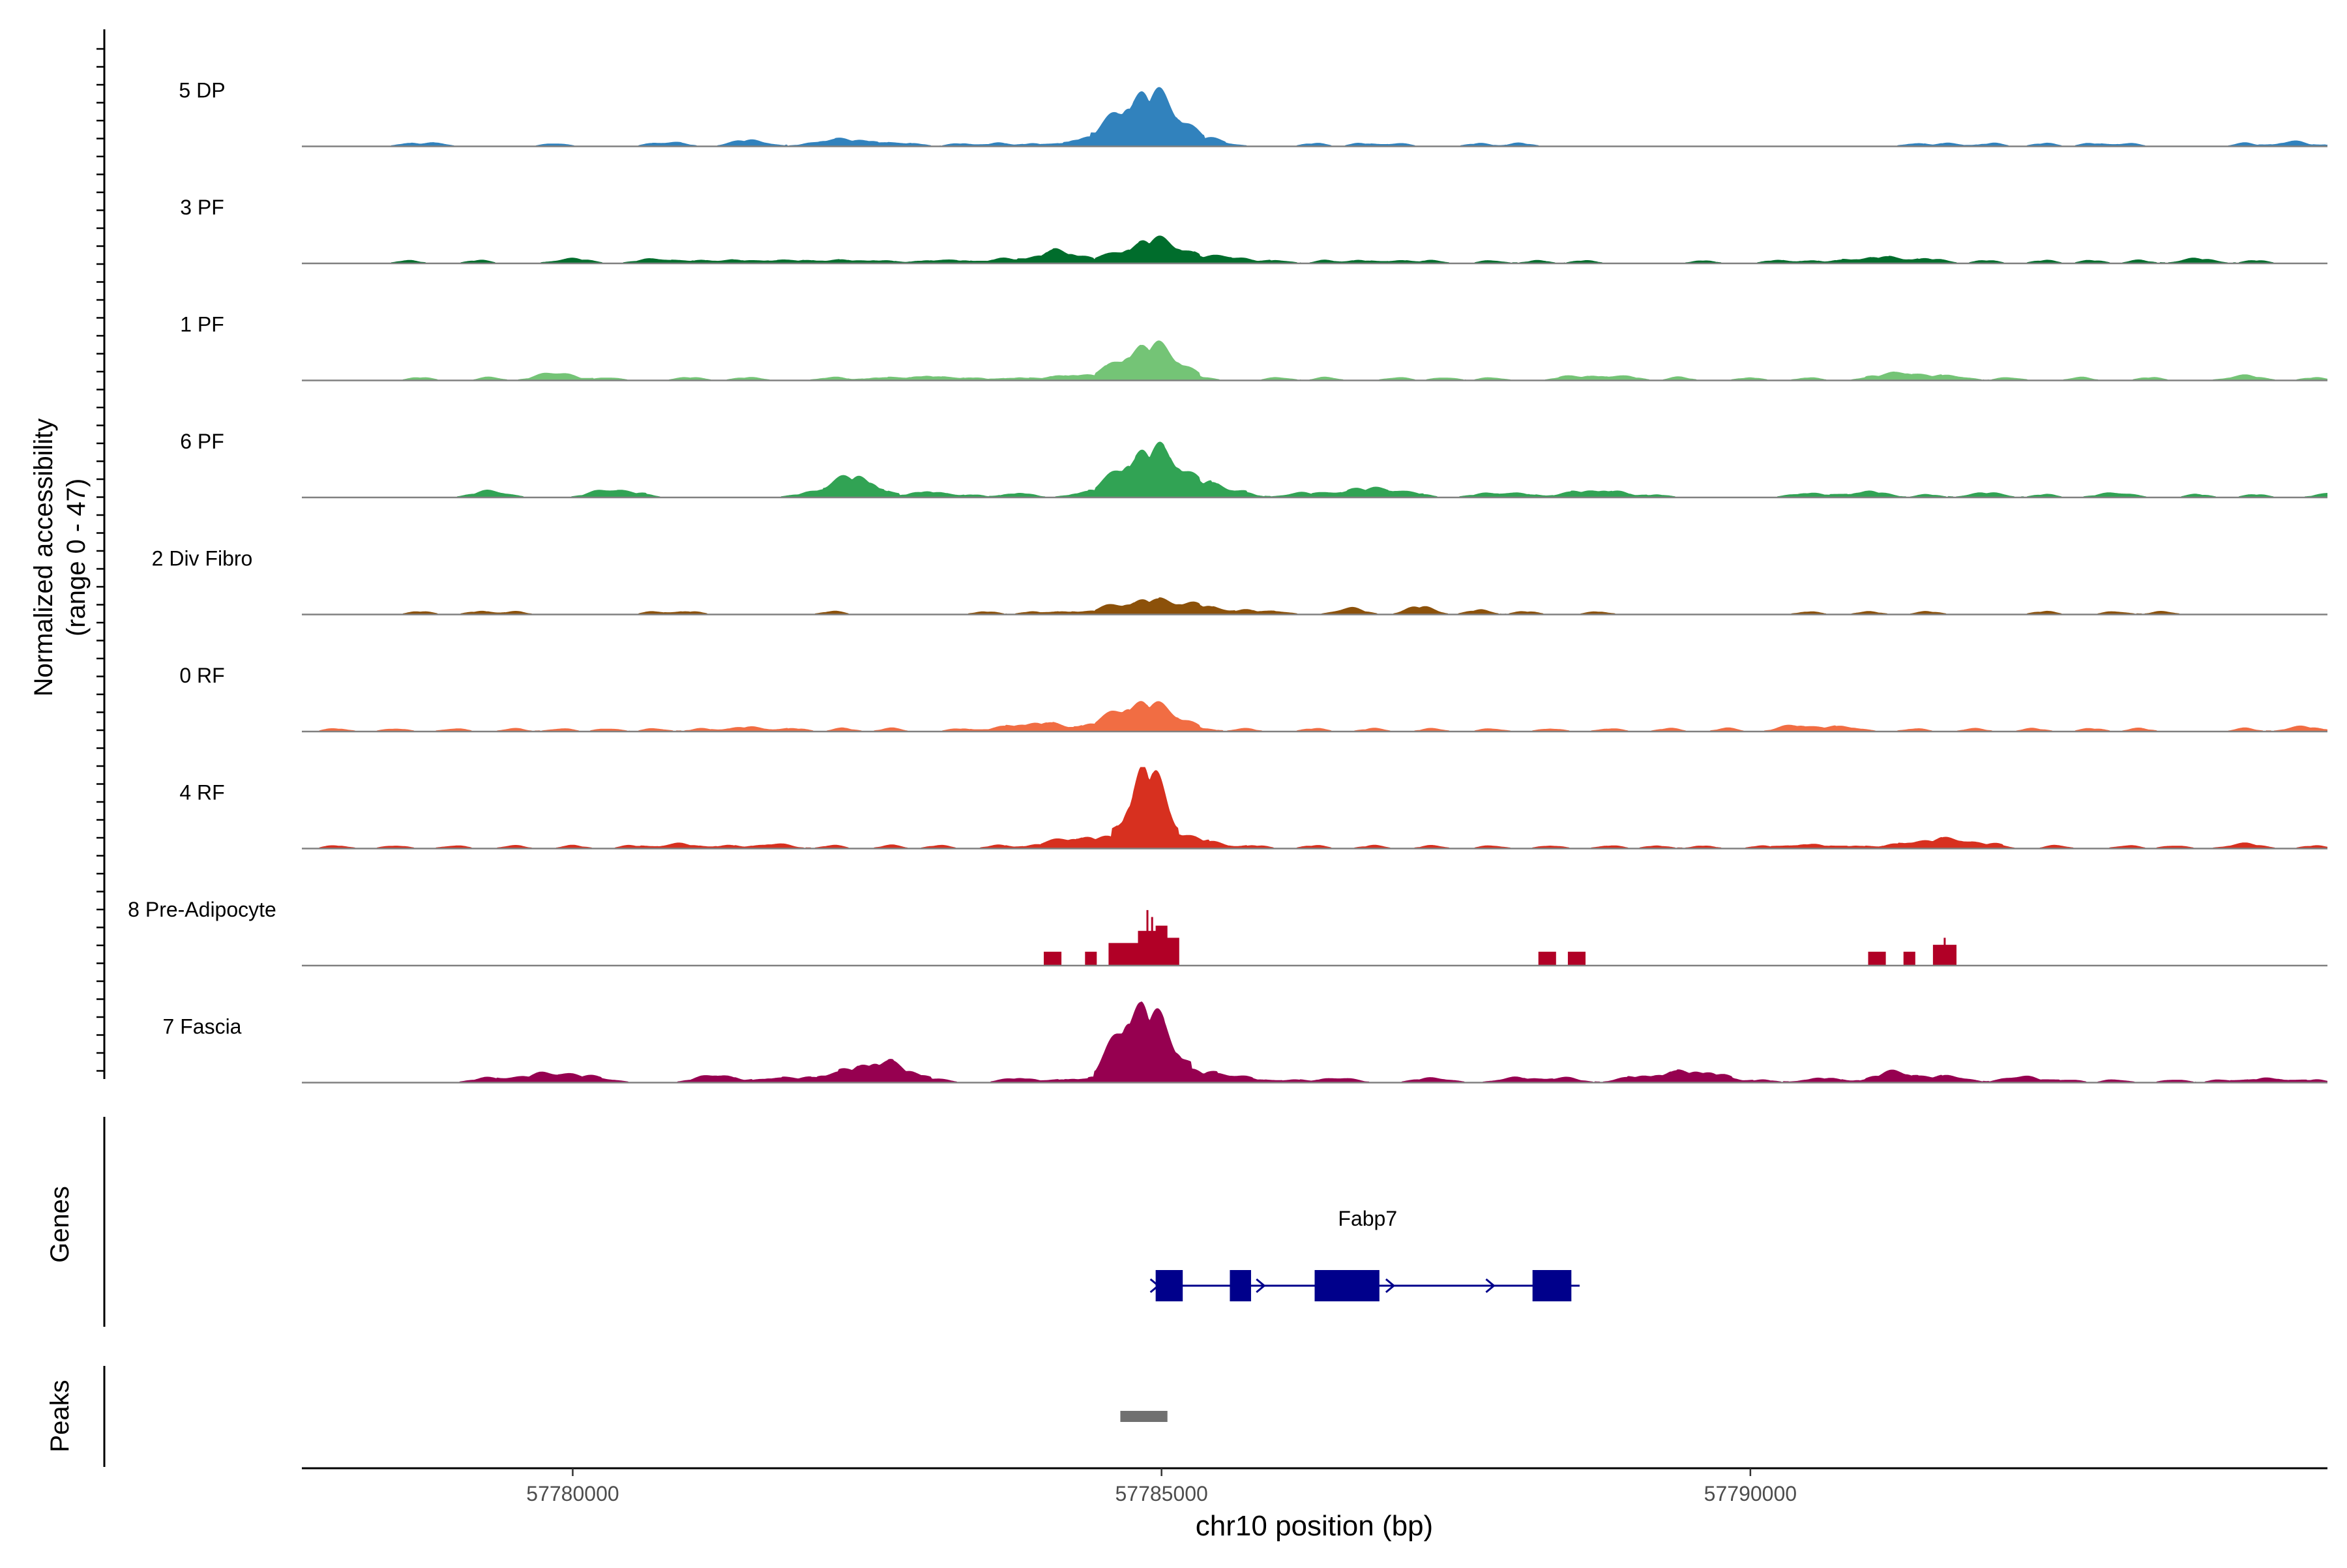 This screenshot has width=2347, height=1568. What do you see at coordinates (1364, 1254) in the screenshot?
I see `gene-model-fabp7: Fabp7` at bounding box center [1364, 1254].